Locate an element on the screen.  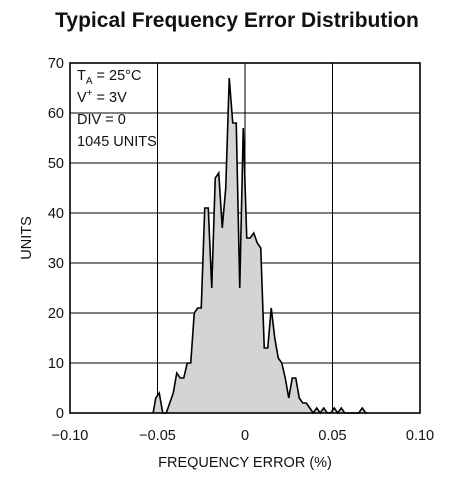
y-tick-label: 70 is located at coordinates (56, 64).